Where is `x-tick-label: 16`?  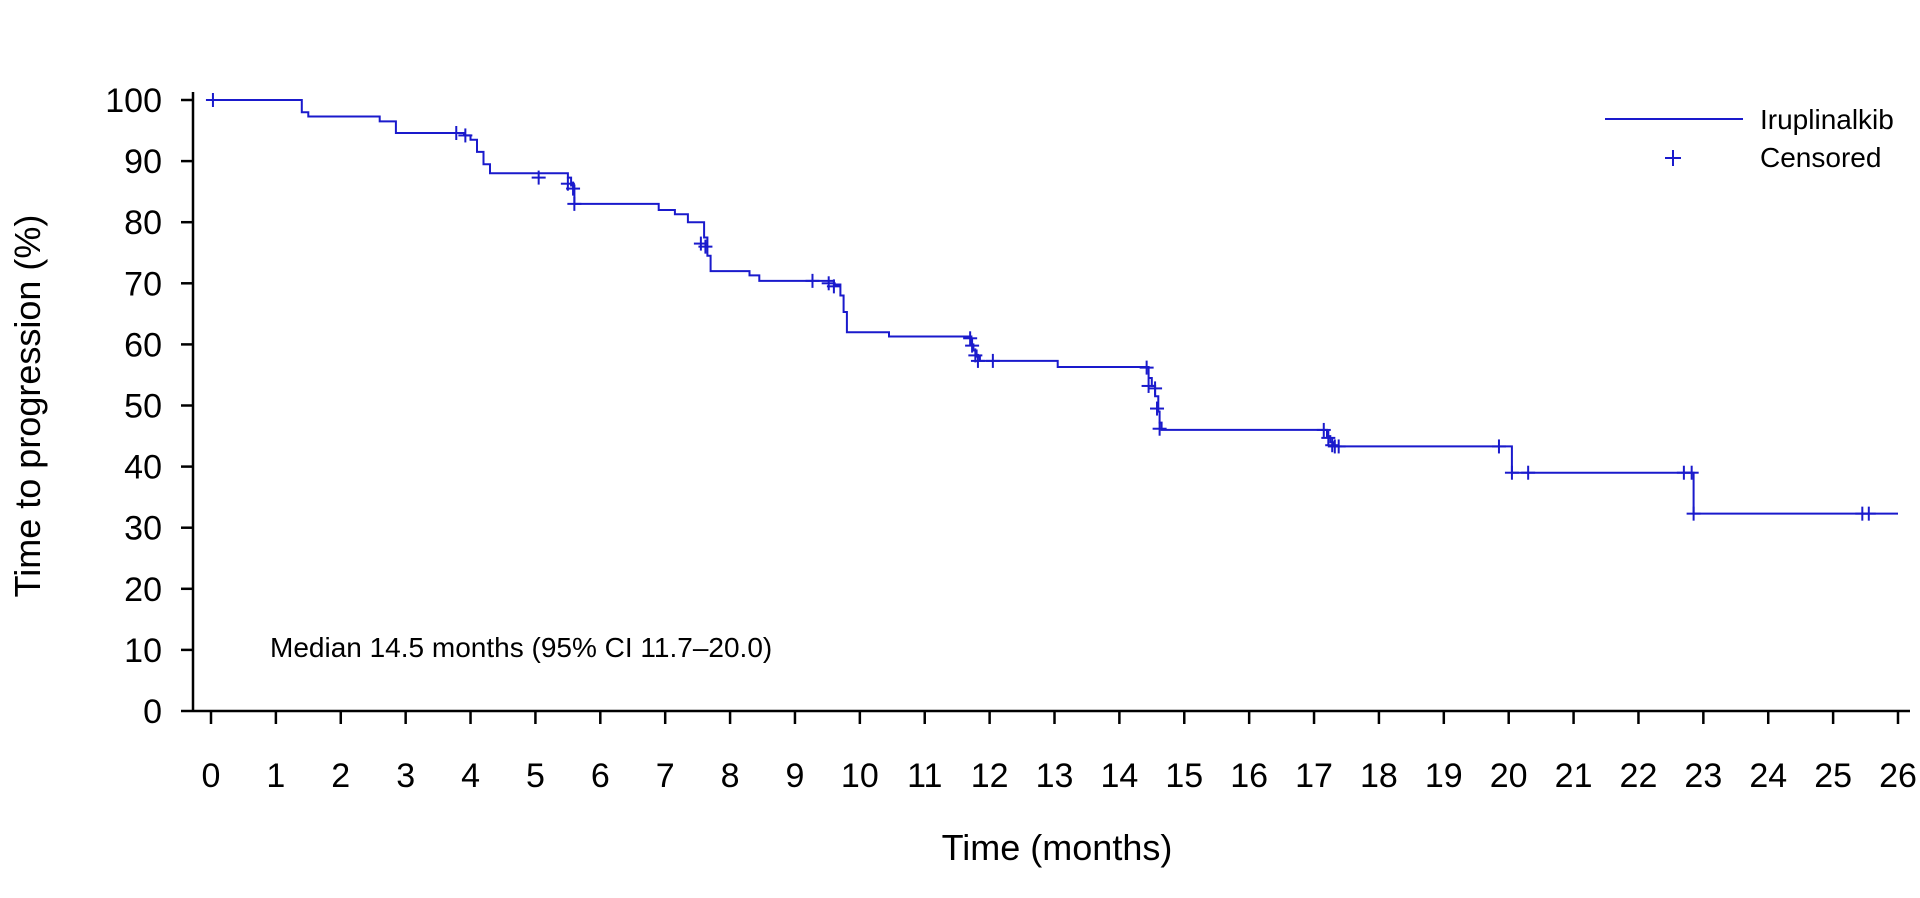 x-tick-label: 16 is located at coordinates (1249, 776).